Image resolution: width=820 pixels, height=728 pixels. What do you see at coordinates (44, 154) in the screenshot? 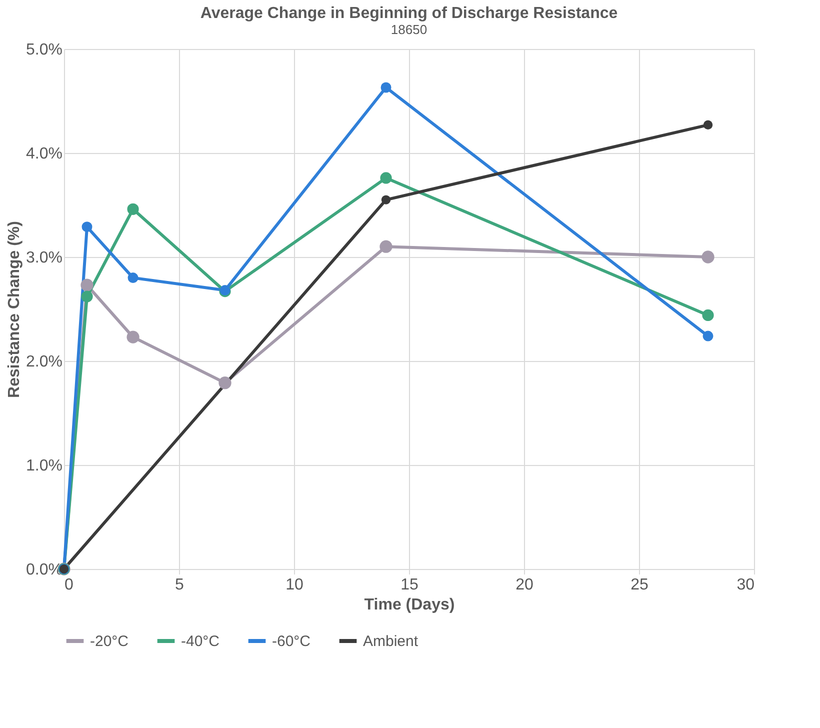
I see `y-tick-label: 4.0%` at bounding box center [44, 154].